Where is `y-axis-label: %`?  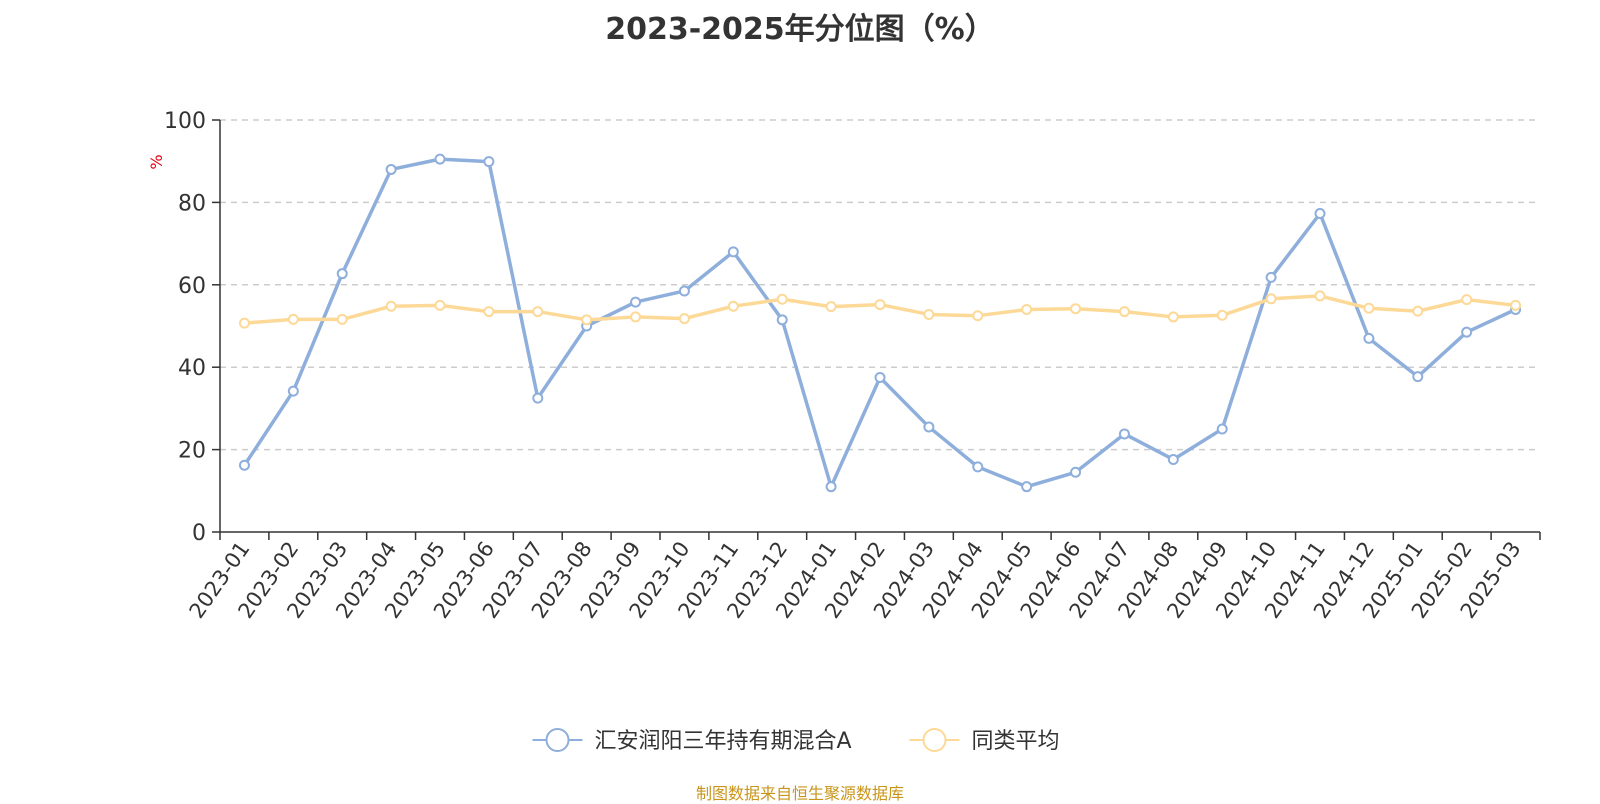 y-axis-label: % is located at coordinates (156, 161).